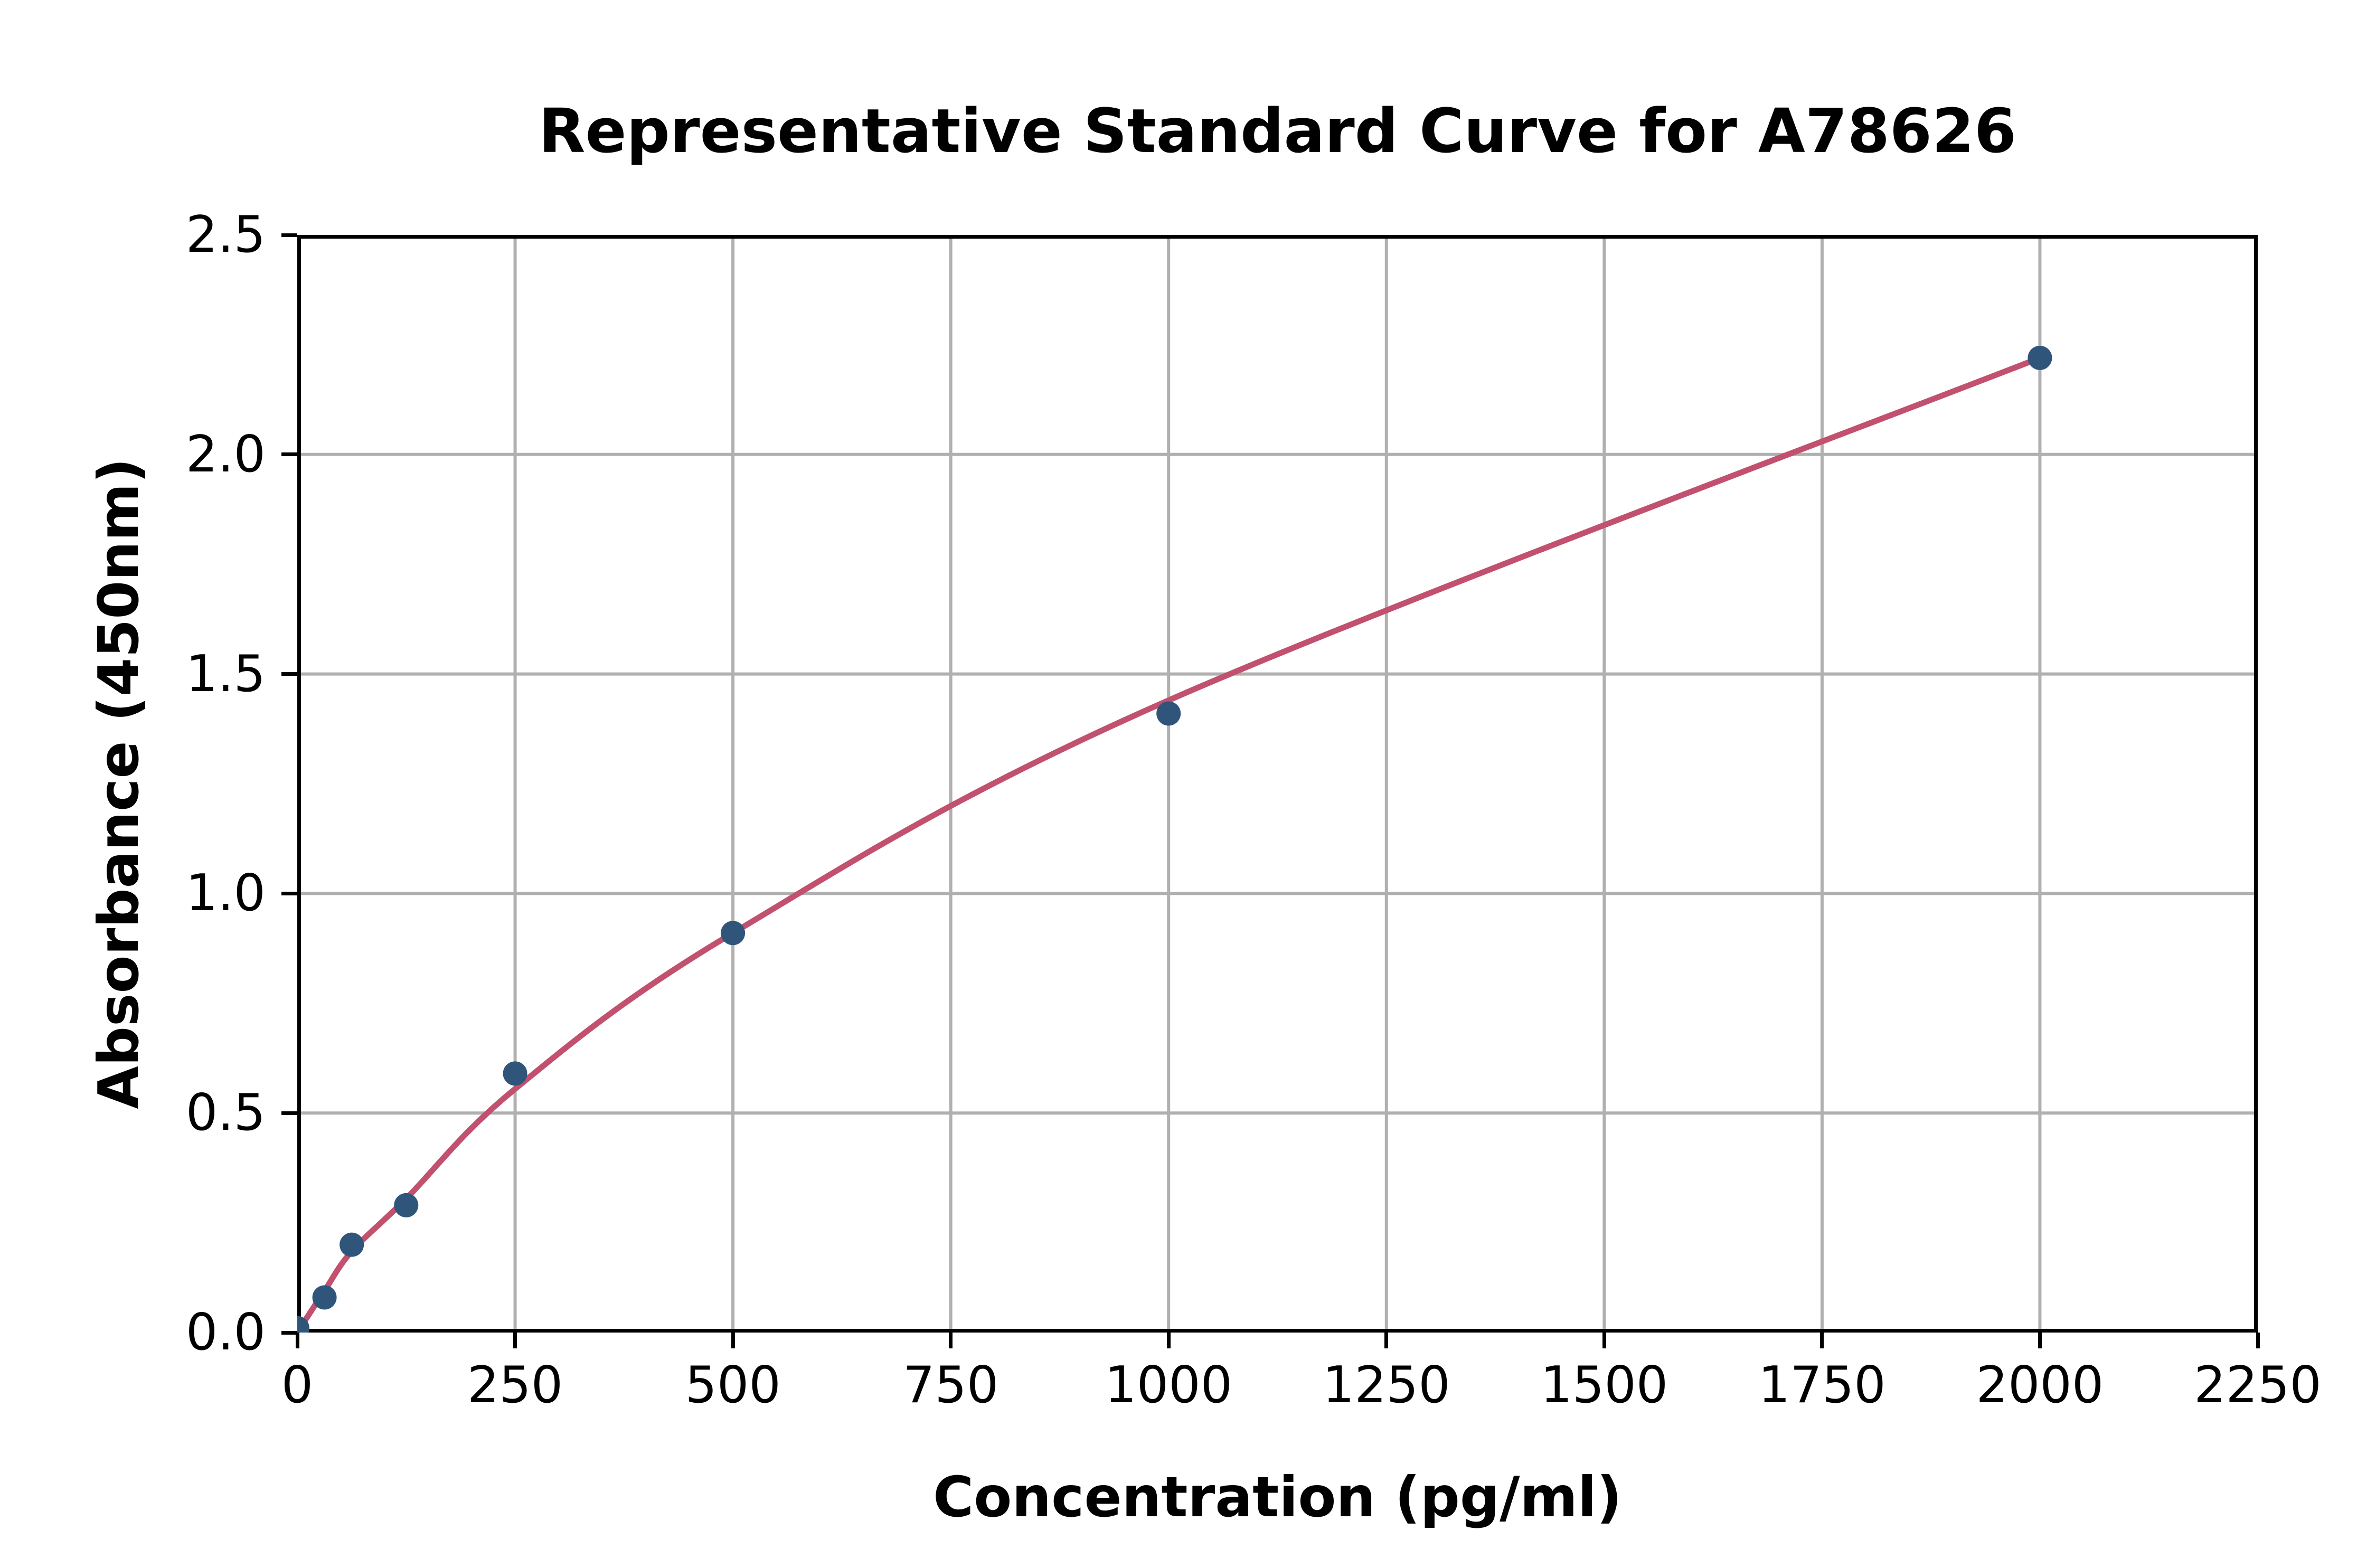 This screenshot has width=2376, height=1568. I want to click on y-tick-label: 2.0, so click(226, 455).